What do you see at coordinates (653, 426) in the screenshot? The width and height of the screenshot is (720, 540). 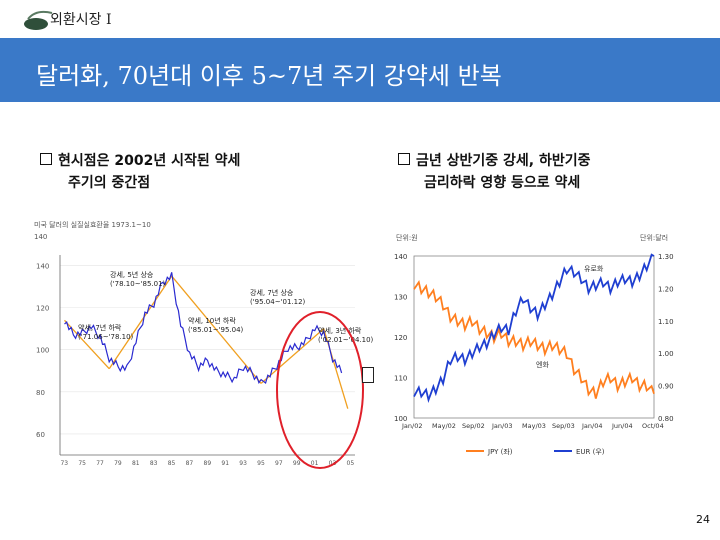 I see `chart2-xtick-label: Oct/04` at bounding box center [653, 426].